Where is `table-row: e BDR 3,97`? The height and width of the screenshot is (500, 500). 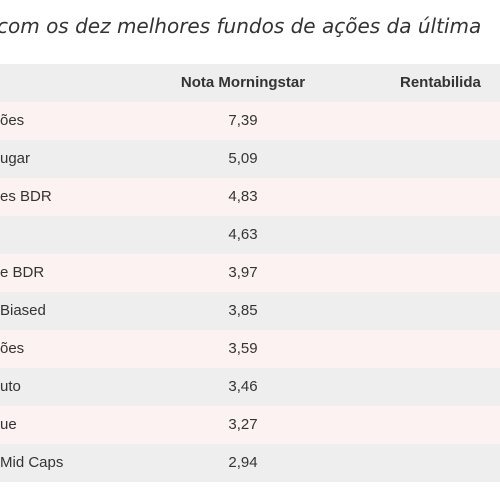
table-row: e BDR 3,97 is located at coordinates (250, 273).